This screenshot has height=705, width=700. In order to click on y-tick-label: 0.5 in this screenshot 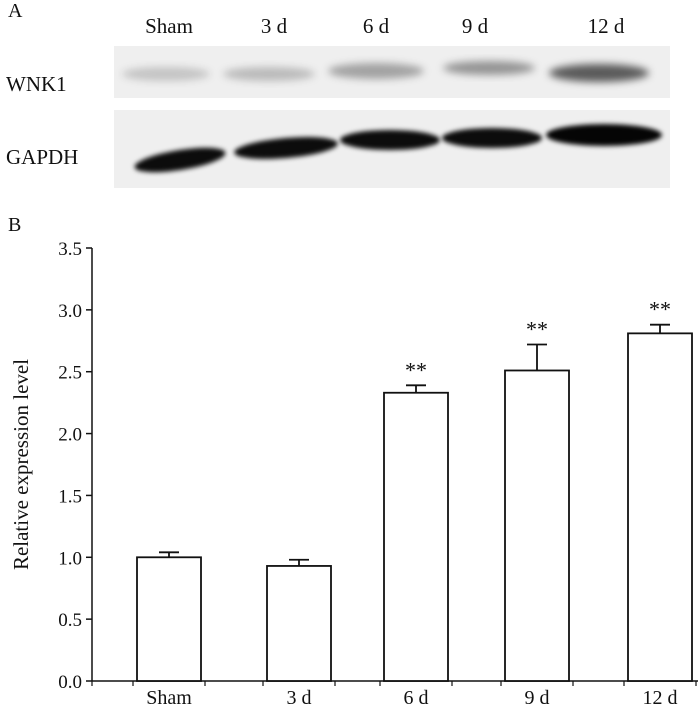, I will do `click(70, 620)`.